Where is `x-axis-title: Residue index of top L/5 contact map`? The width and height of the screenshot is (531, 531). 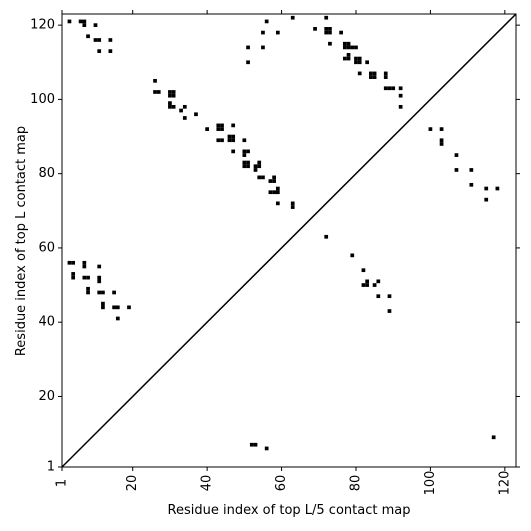 x-axis-title: Residue index of top L/5 contact map is located at coordinates (289, 510).